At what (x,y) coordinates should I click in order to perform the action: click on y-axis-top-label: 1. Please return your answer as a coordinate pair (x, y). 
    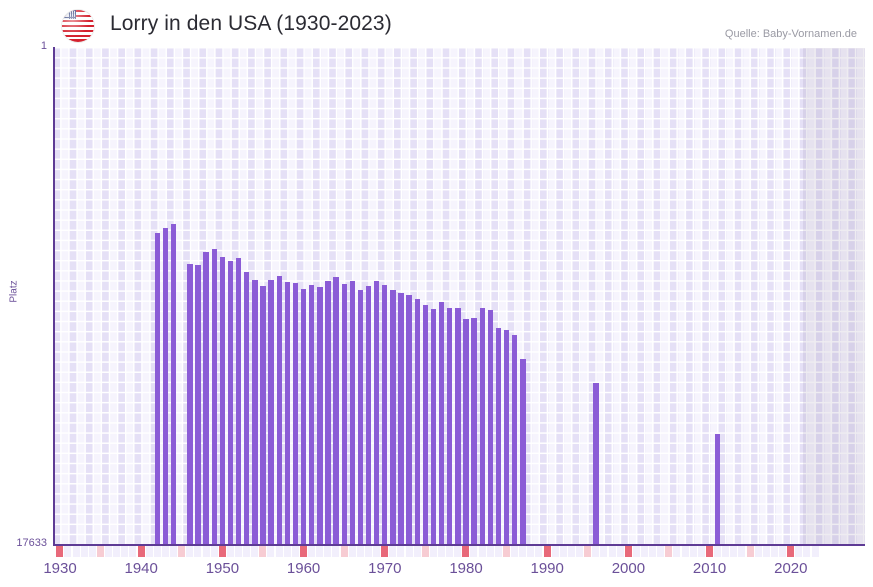
    Looking at the image, I should click on (43, 46).